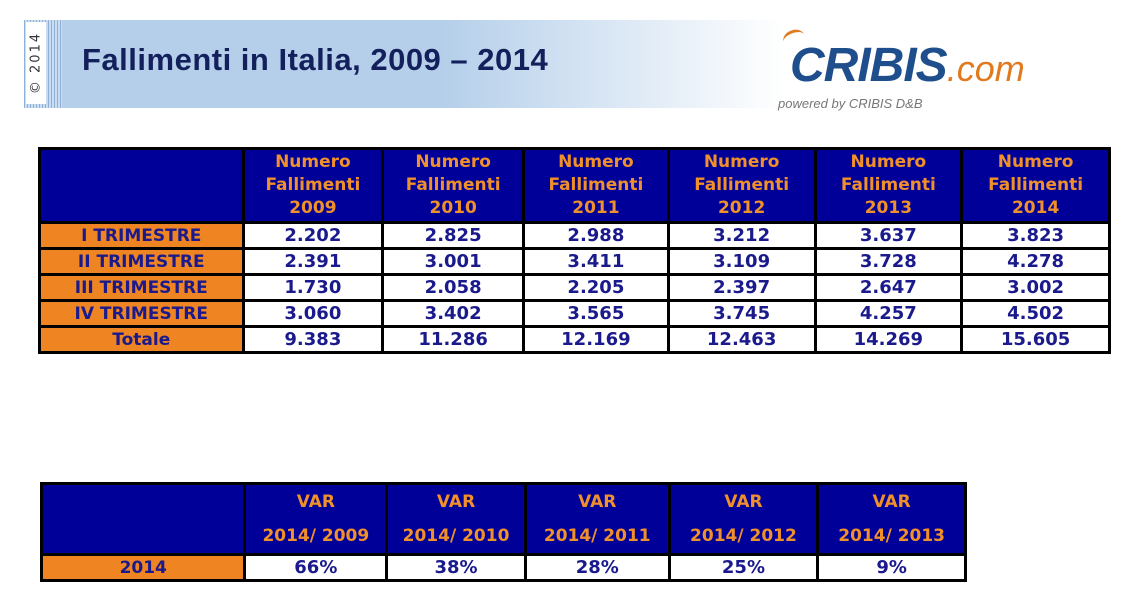  What do you see at coordinates (743, 536) in the screenshot?
I see `column-header-line: 2014/ 2012` at bounding box center [743, 536].